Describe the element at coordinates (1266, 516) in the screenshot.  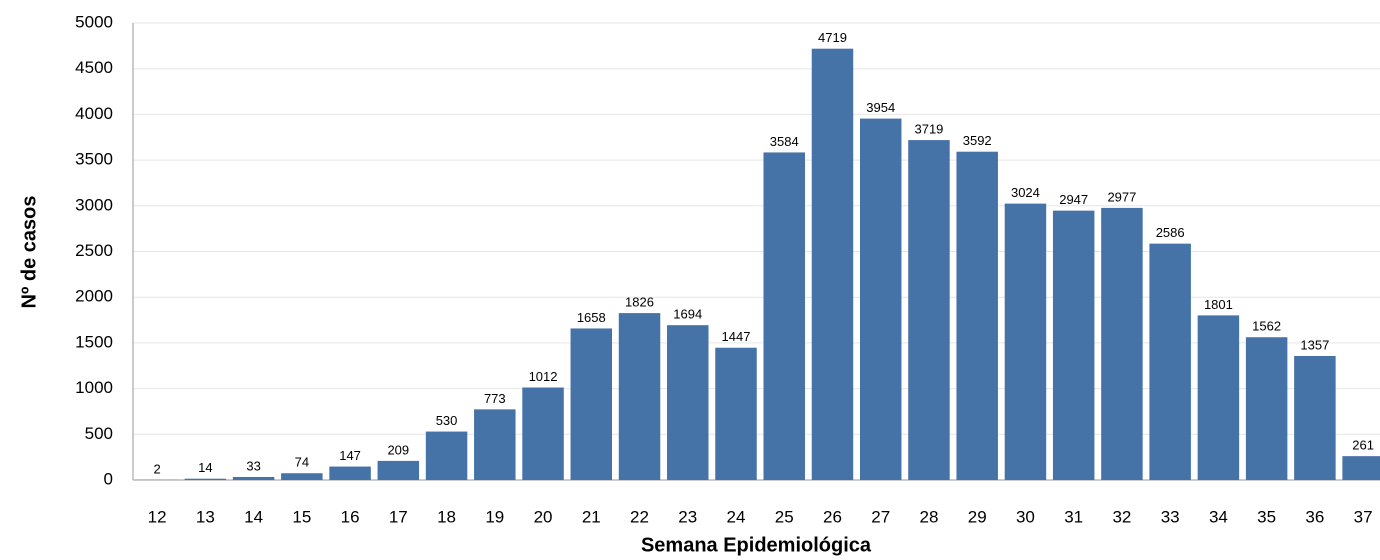
I see `x-tick-label: 35` at that location.